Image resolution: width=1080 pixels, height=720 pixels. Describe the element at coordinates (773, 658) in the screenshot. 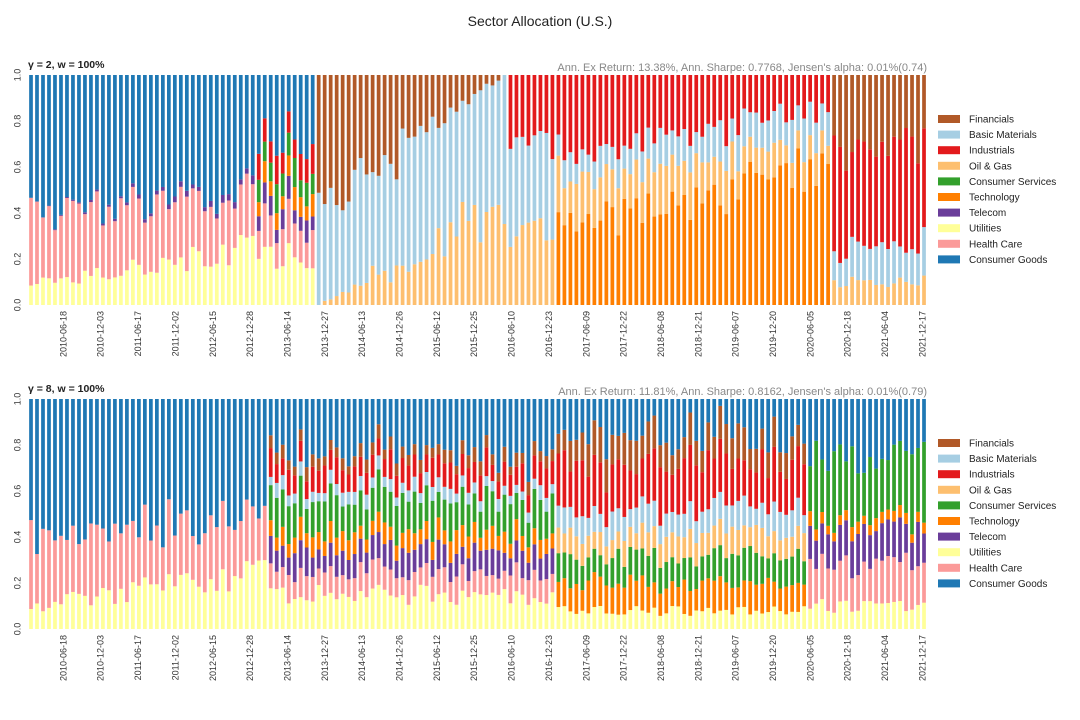

I see `x-tick-label: 2019-12-20` at that location.